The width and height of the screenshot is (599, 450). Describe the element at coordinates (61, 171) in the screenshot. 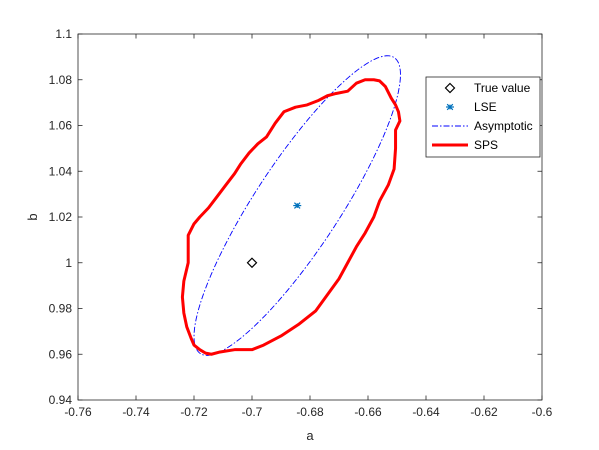

I see `y-tick-label: 1.04` at that location.